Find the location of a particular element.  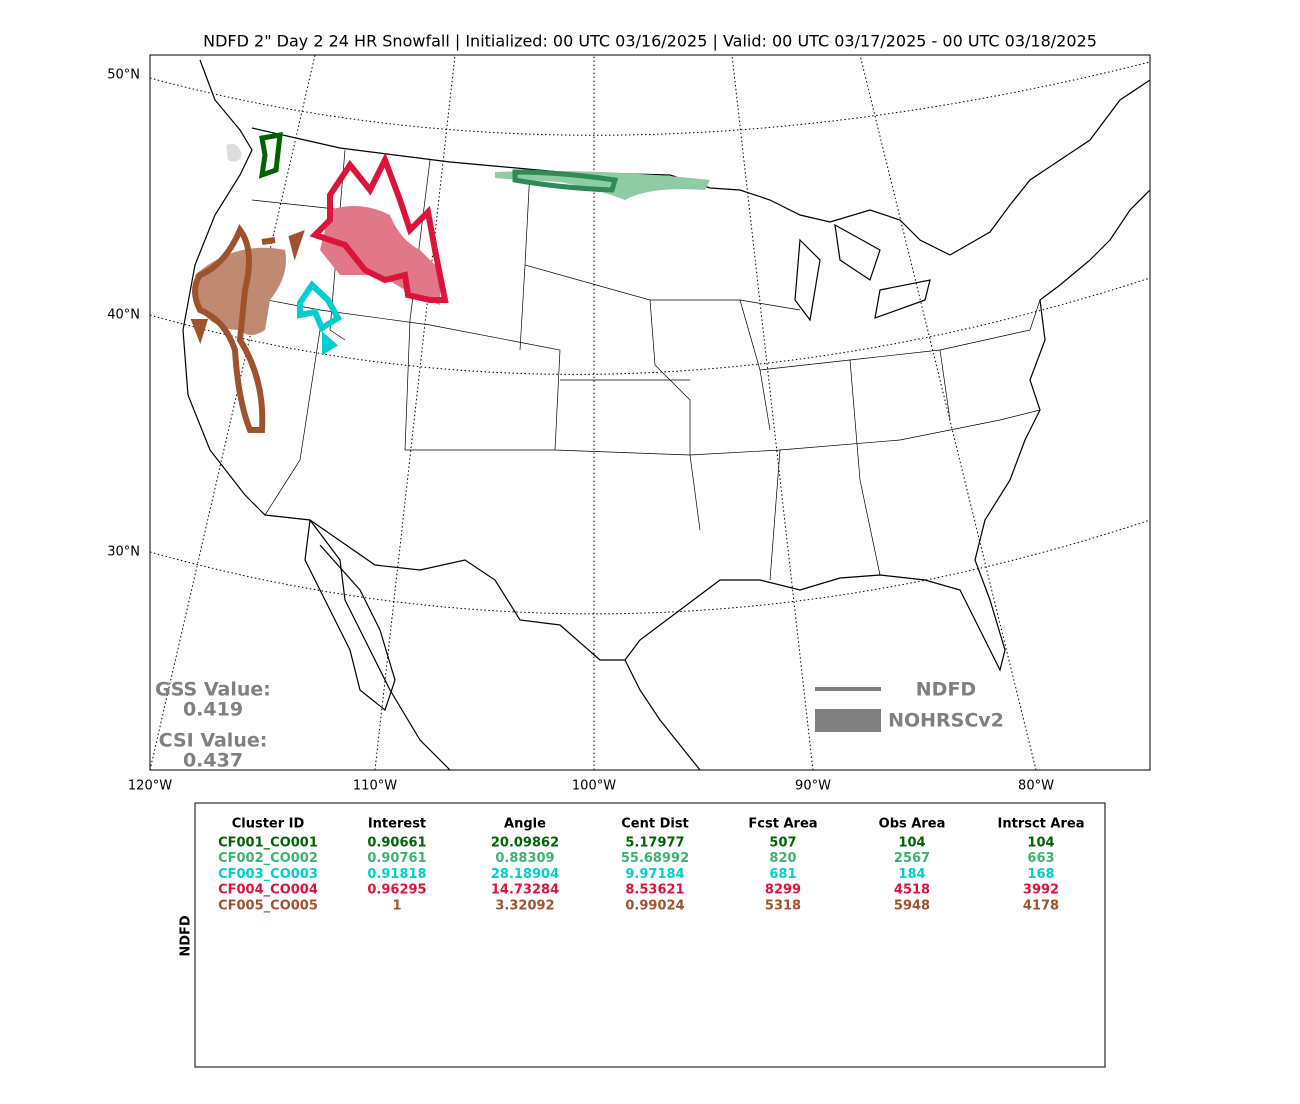

table-cell: 1 is located at coordinates (396, 905).